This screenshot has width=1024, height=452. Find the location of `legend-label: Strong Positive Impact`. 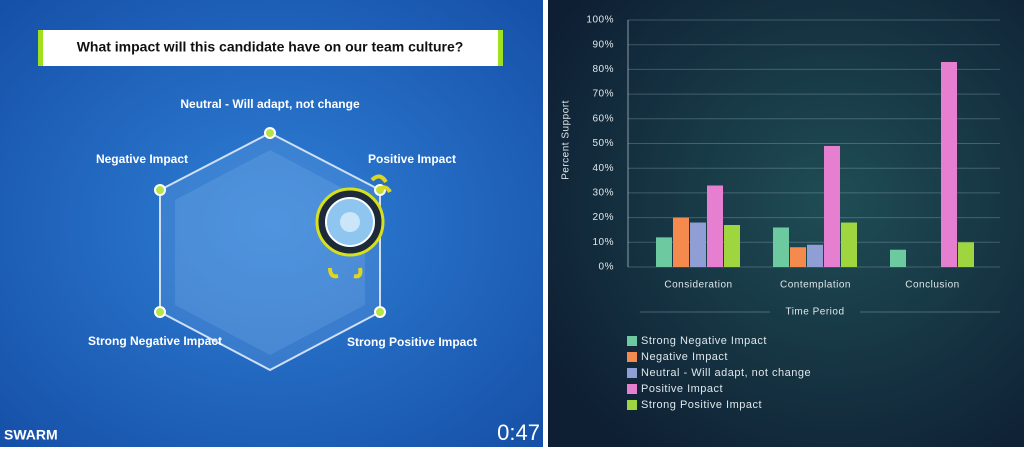

legend-label: Strong Positive Impact is located at coordinates (701, 405).